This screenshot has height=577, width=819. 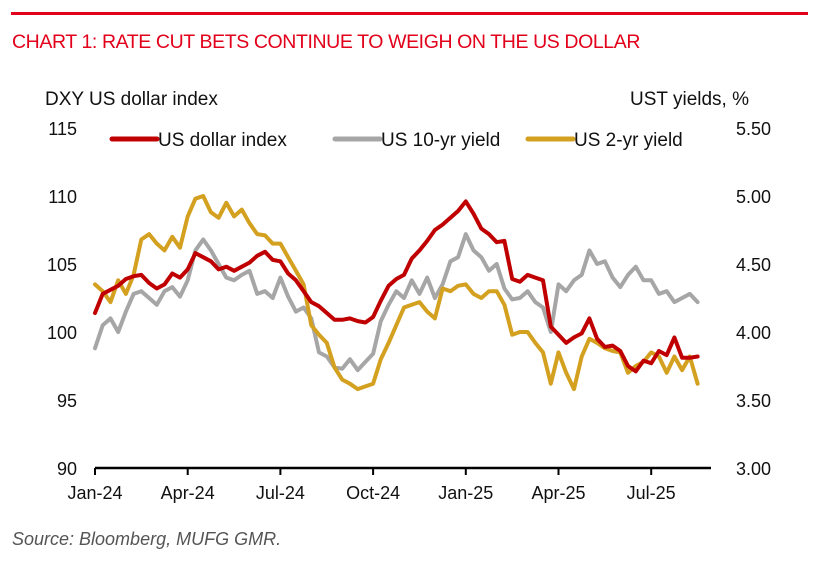 What do you see at coordinates (753, 333) in the screenshot?
I see `right-y-tick-label: 4.00` at bounding box center [753, 333].